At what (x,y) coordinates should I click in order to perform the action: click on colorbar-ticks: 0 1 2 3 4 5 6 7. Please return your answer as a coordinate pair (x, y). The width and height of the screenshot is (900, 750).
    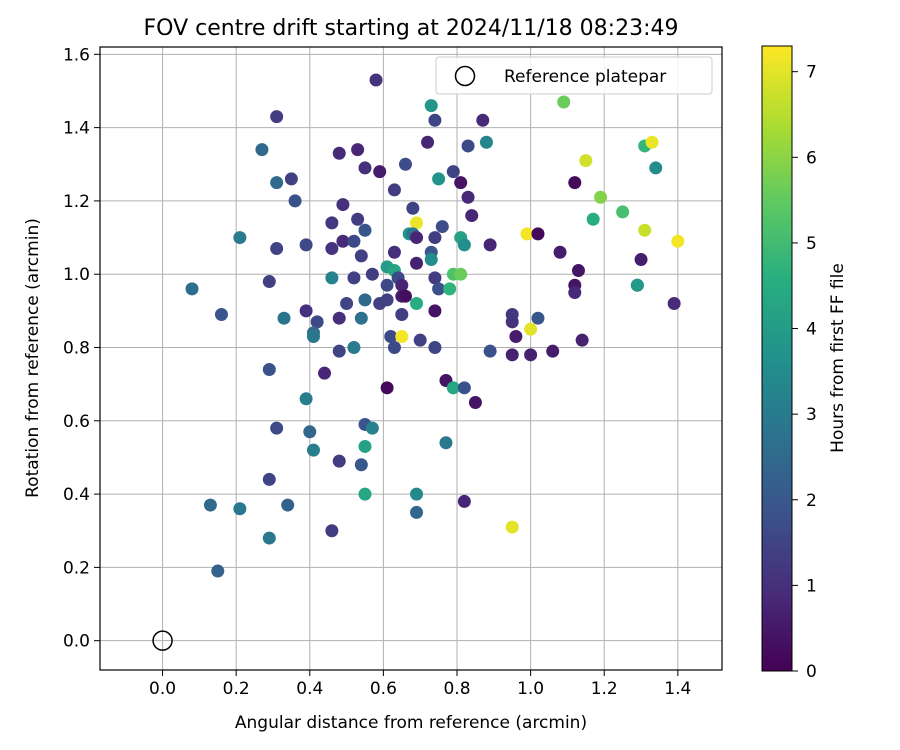
    Looking at the image, I should click on (804, 372).